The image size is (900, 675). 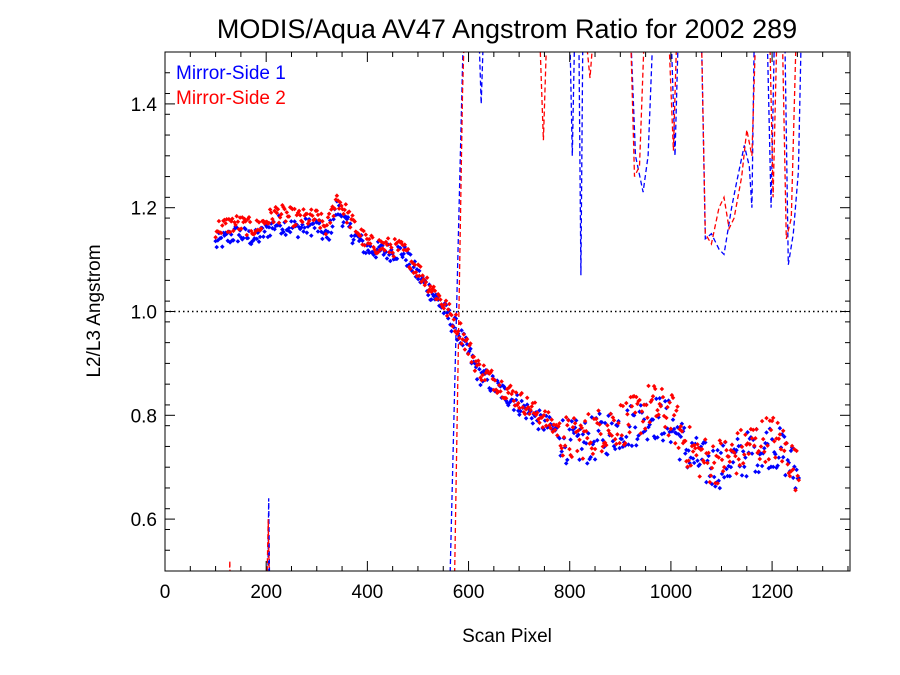 What do you see at coordinates (671, 592) in the screenshot?
I see `x-tick-label: 1000` at bounding box center [671, 592].